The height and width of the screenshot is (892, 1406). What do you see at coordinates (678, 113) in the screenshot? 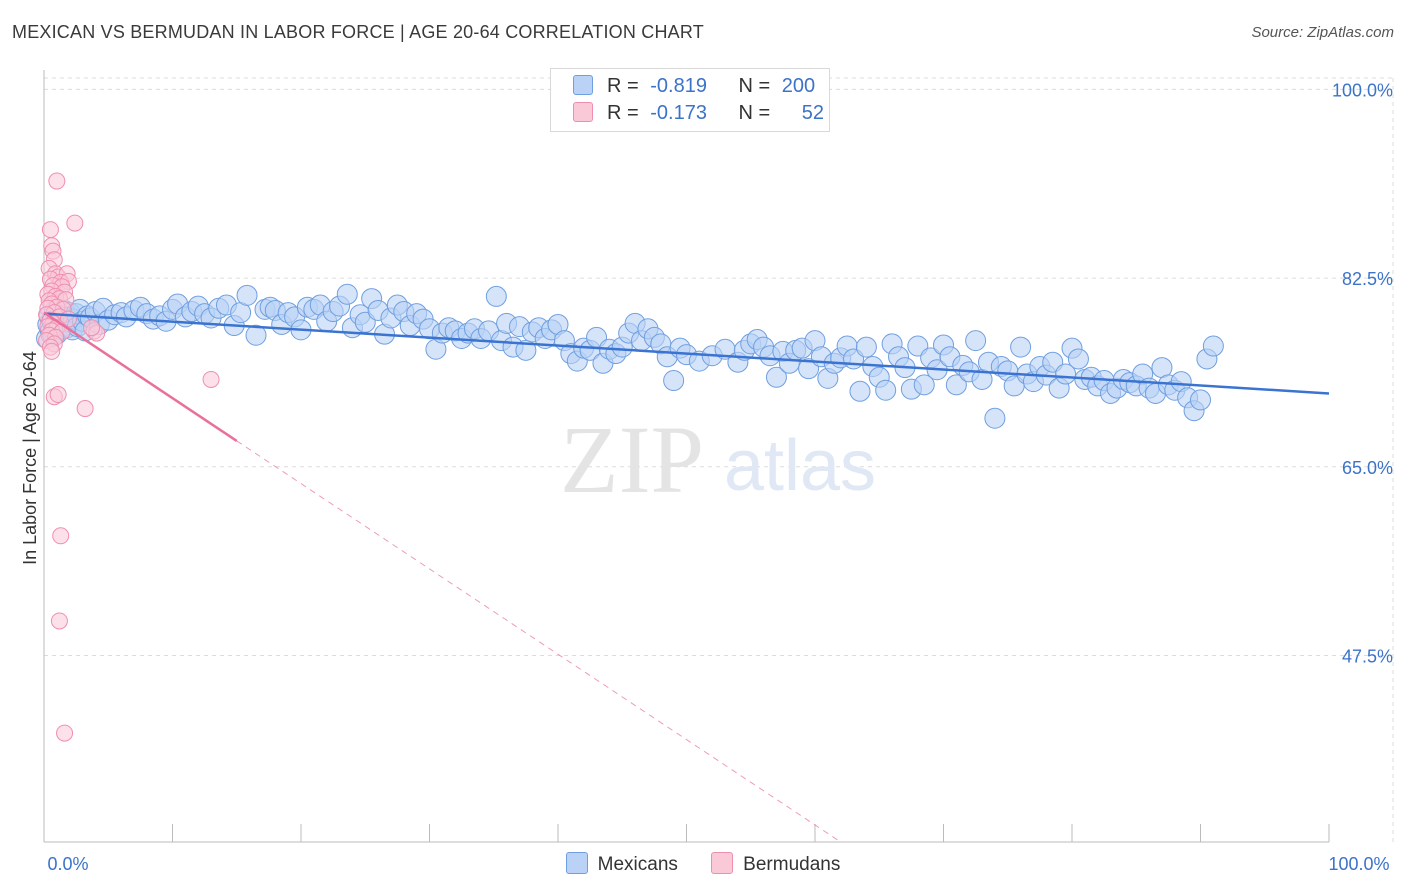
I see `legend-r-value: -0.173` at bounding box center [678, 113].